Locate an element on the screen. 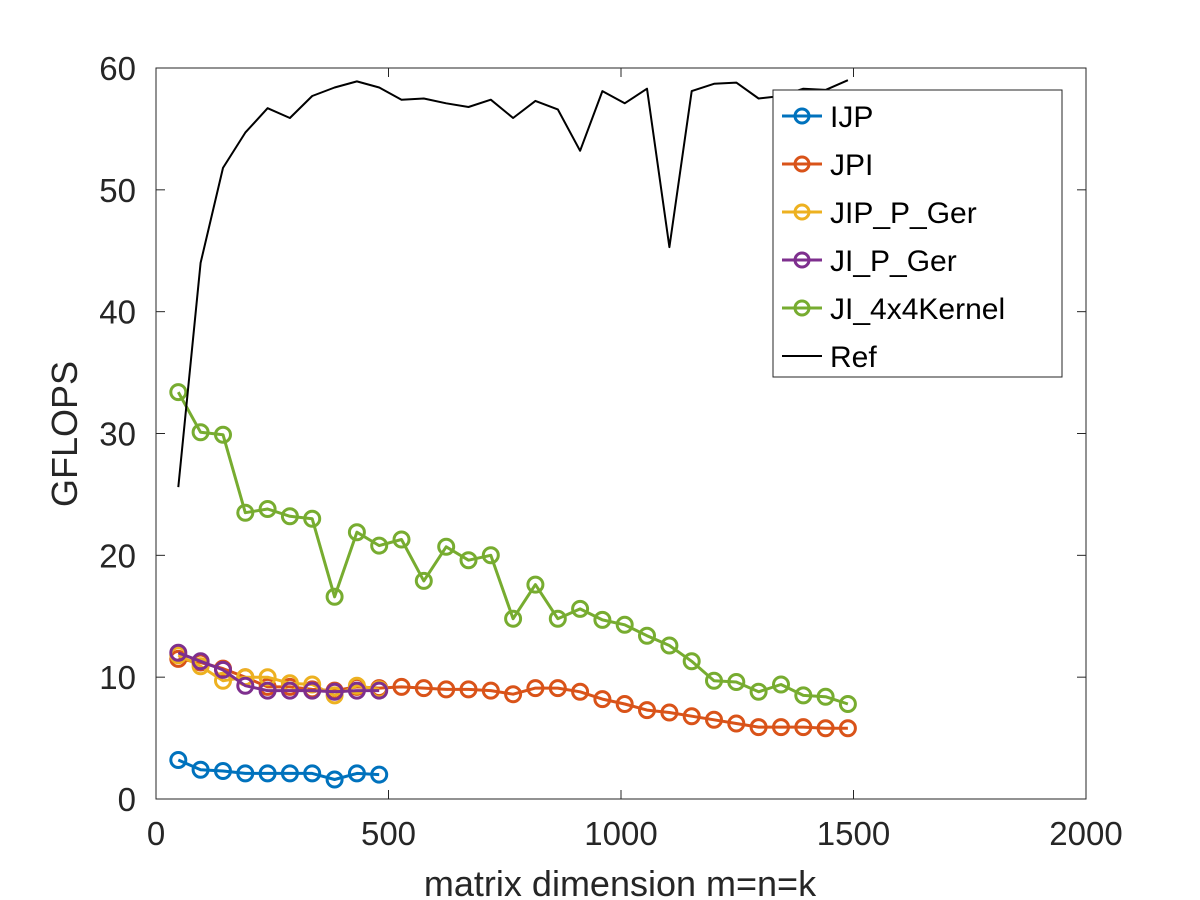 This screenshot has height=900, width=1200. series-line-ijp is located at coordinates (278, 769).